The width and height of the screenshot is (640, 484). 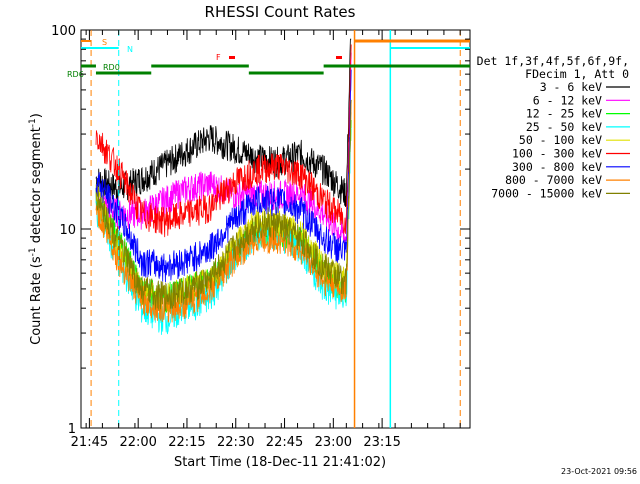 I want to click on y-tick-label: 1, so click(x=72, y=429).